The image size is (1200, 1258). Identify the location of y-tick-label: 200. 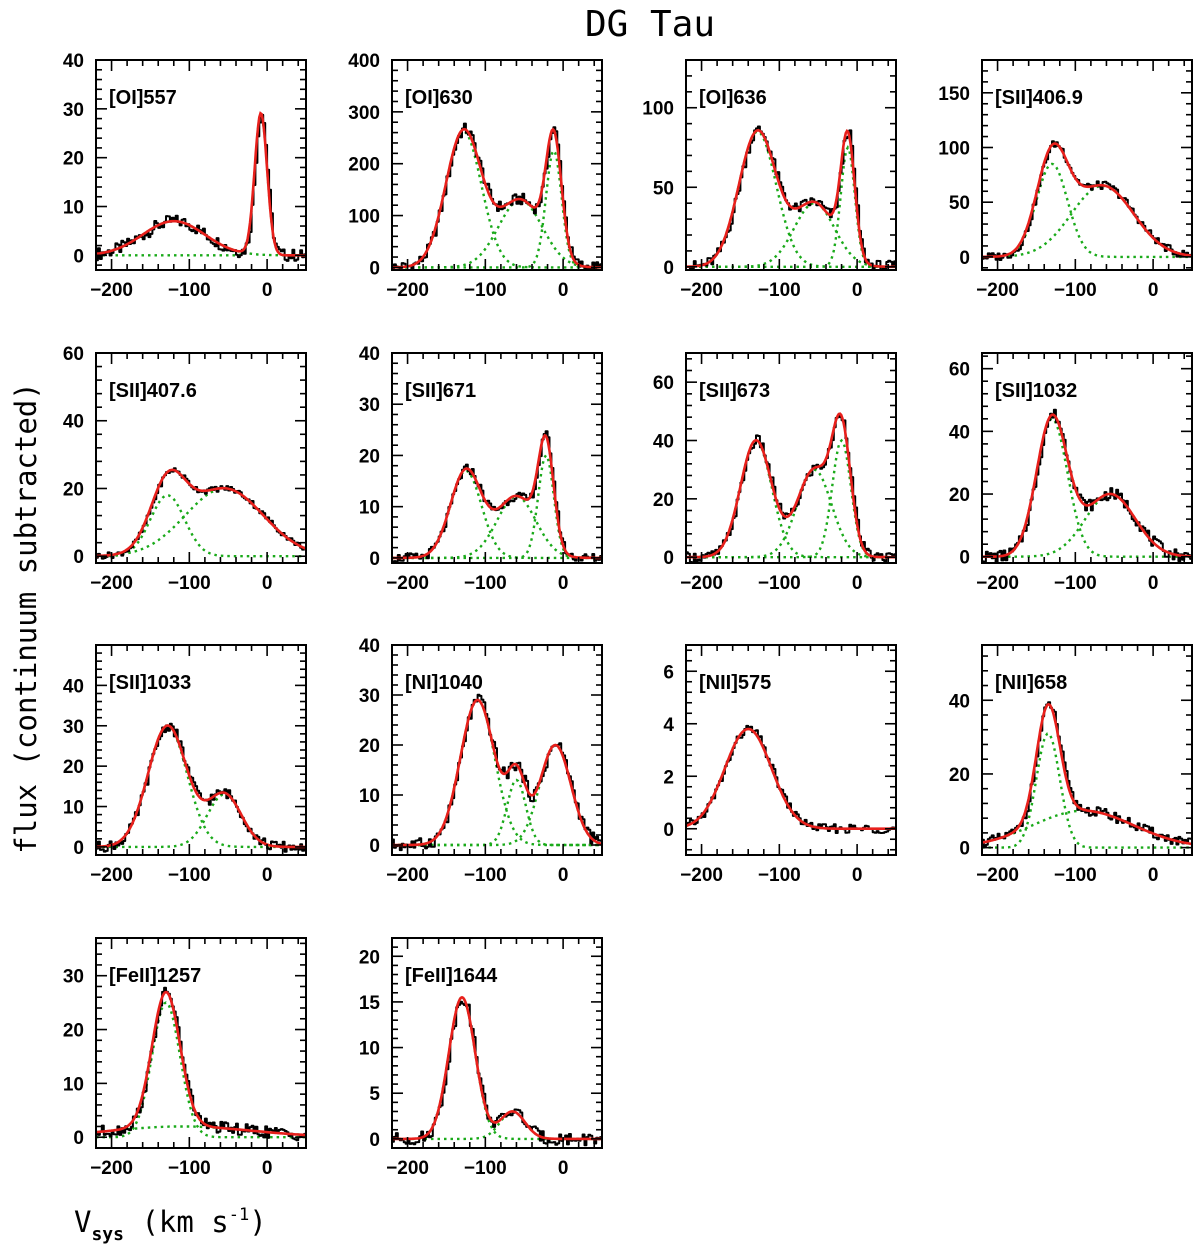
(364, 165).